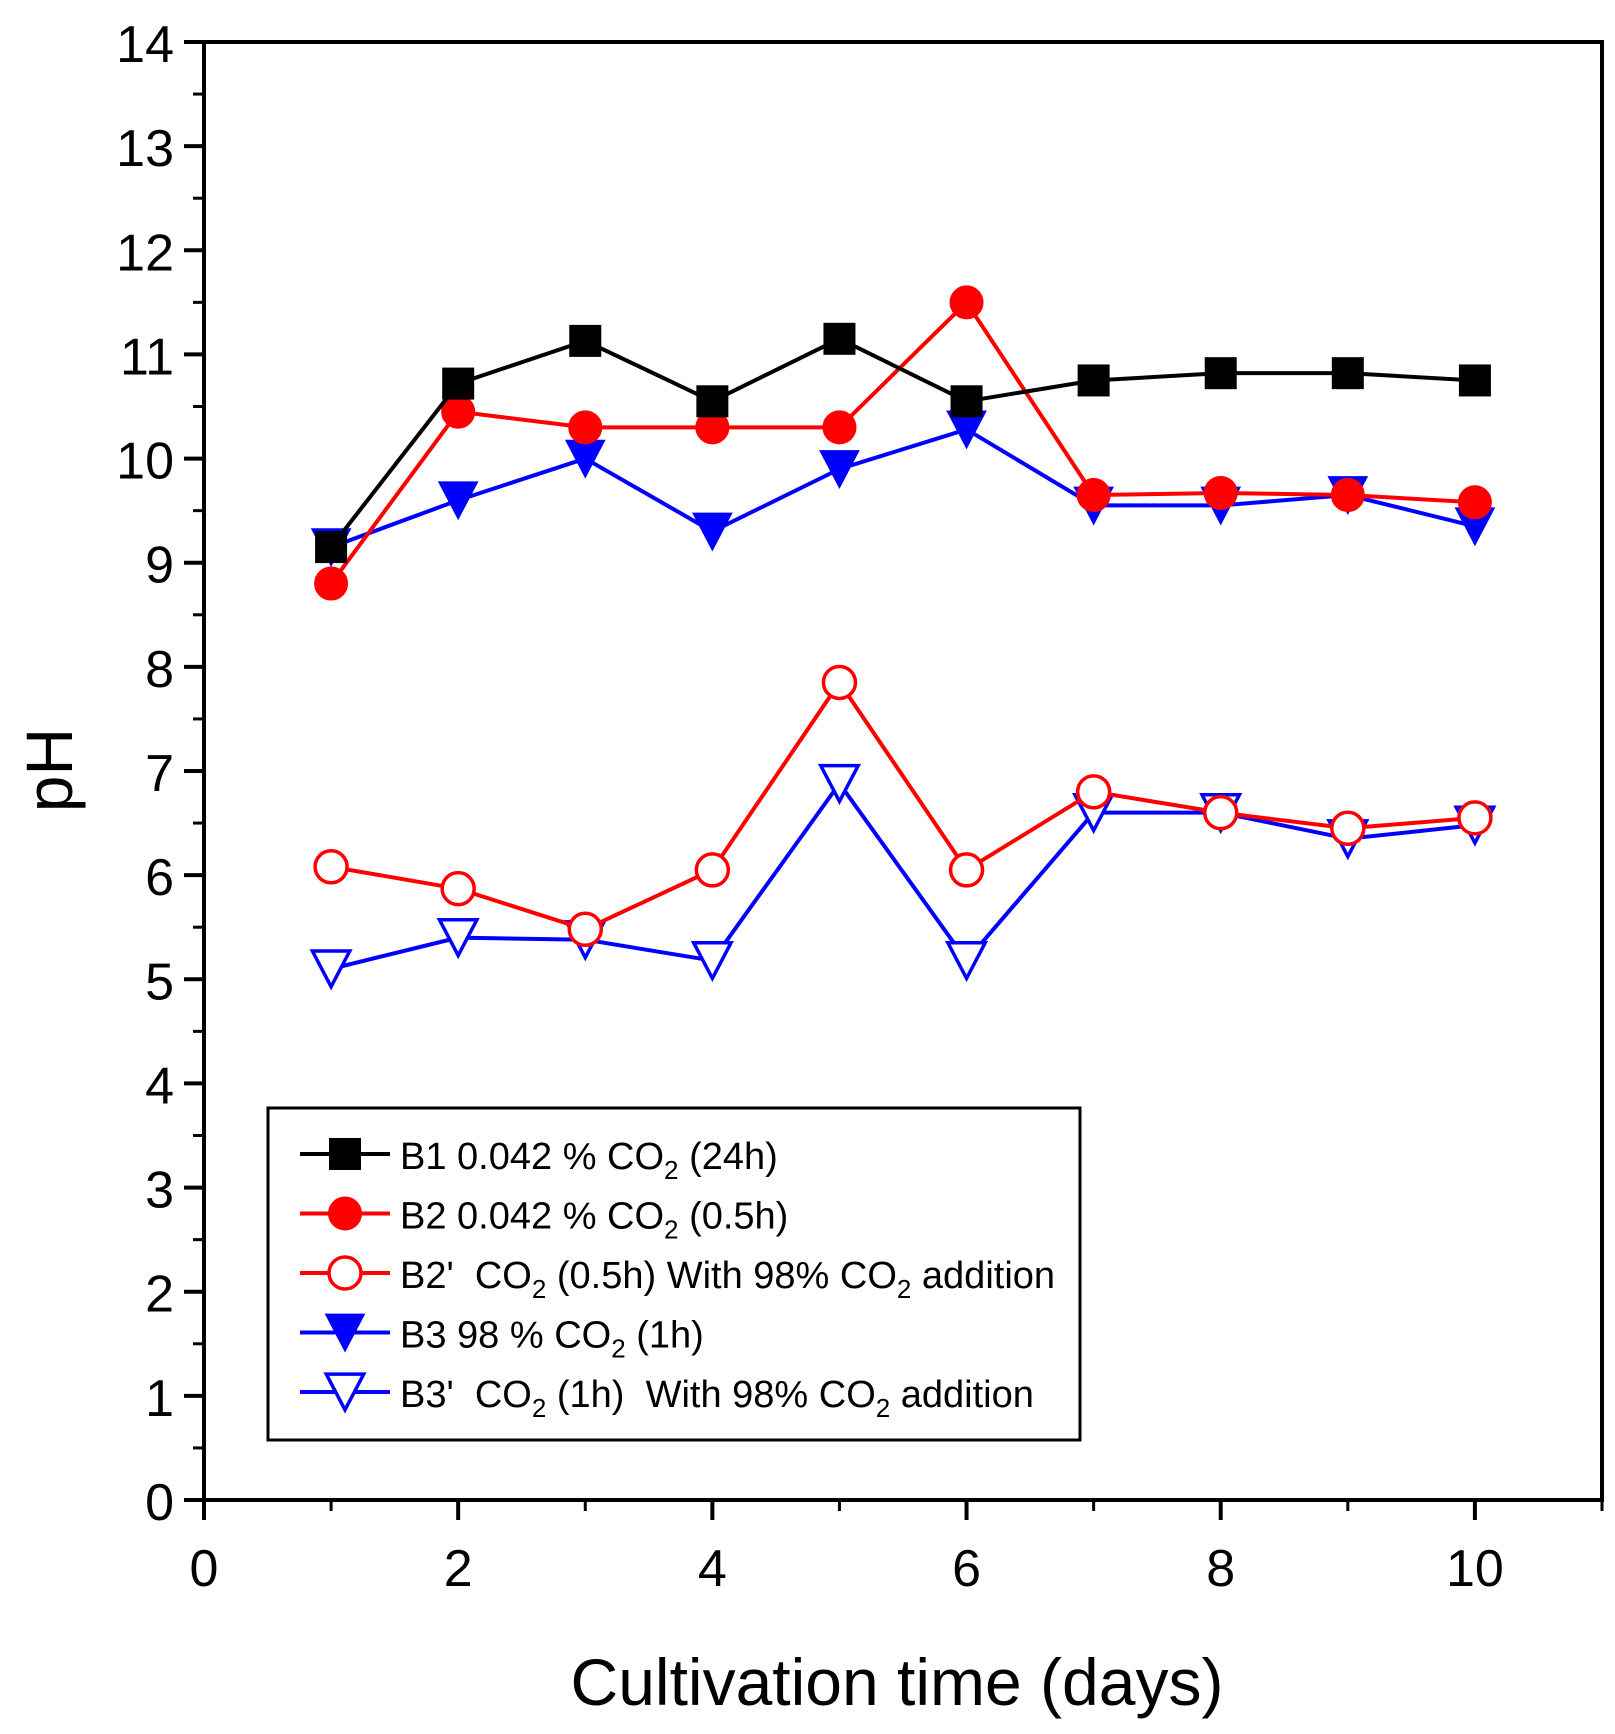 Image resolution: width=1615 pixels, height=1734 pixels. I want to click on legend-text: (1h), so click(665, 1336).